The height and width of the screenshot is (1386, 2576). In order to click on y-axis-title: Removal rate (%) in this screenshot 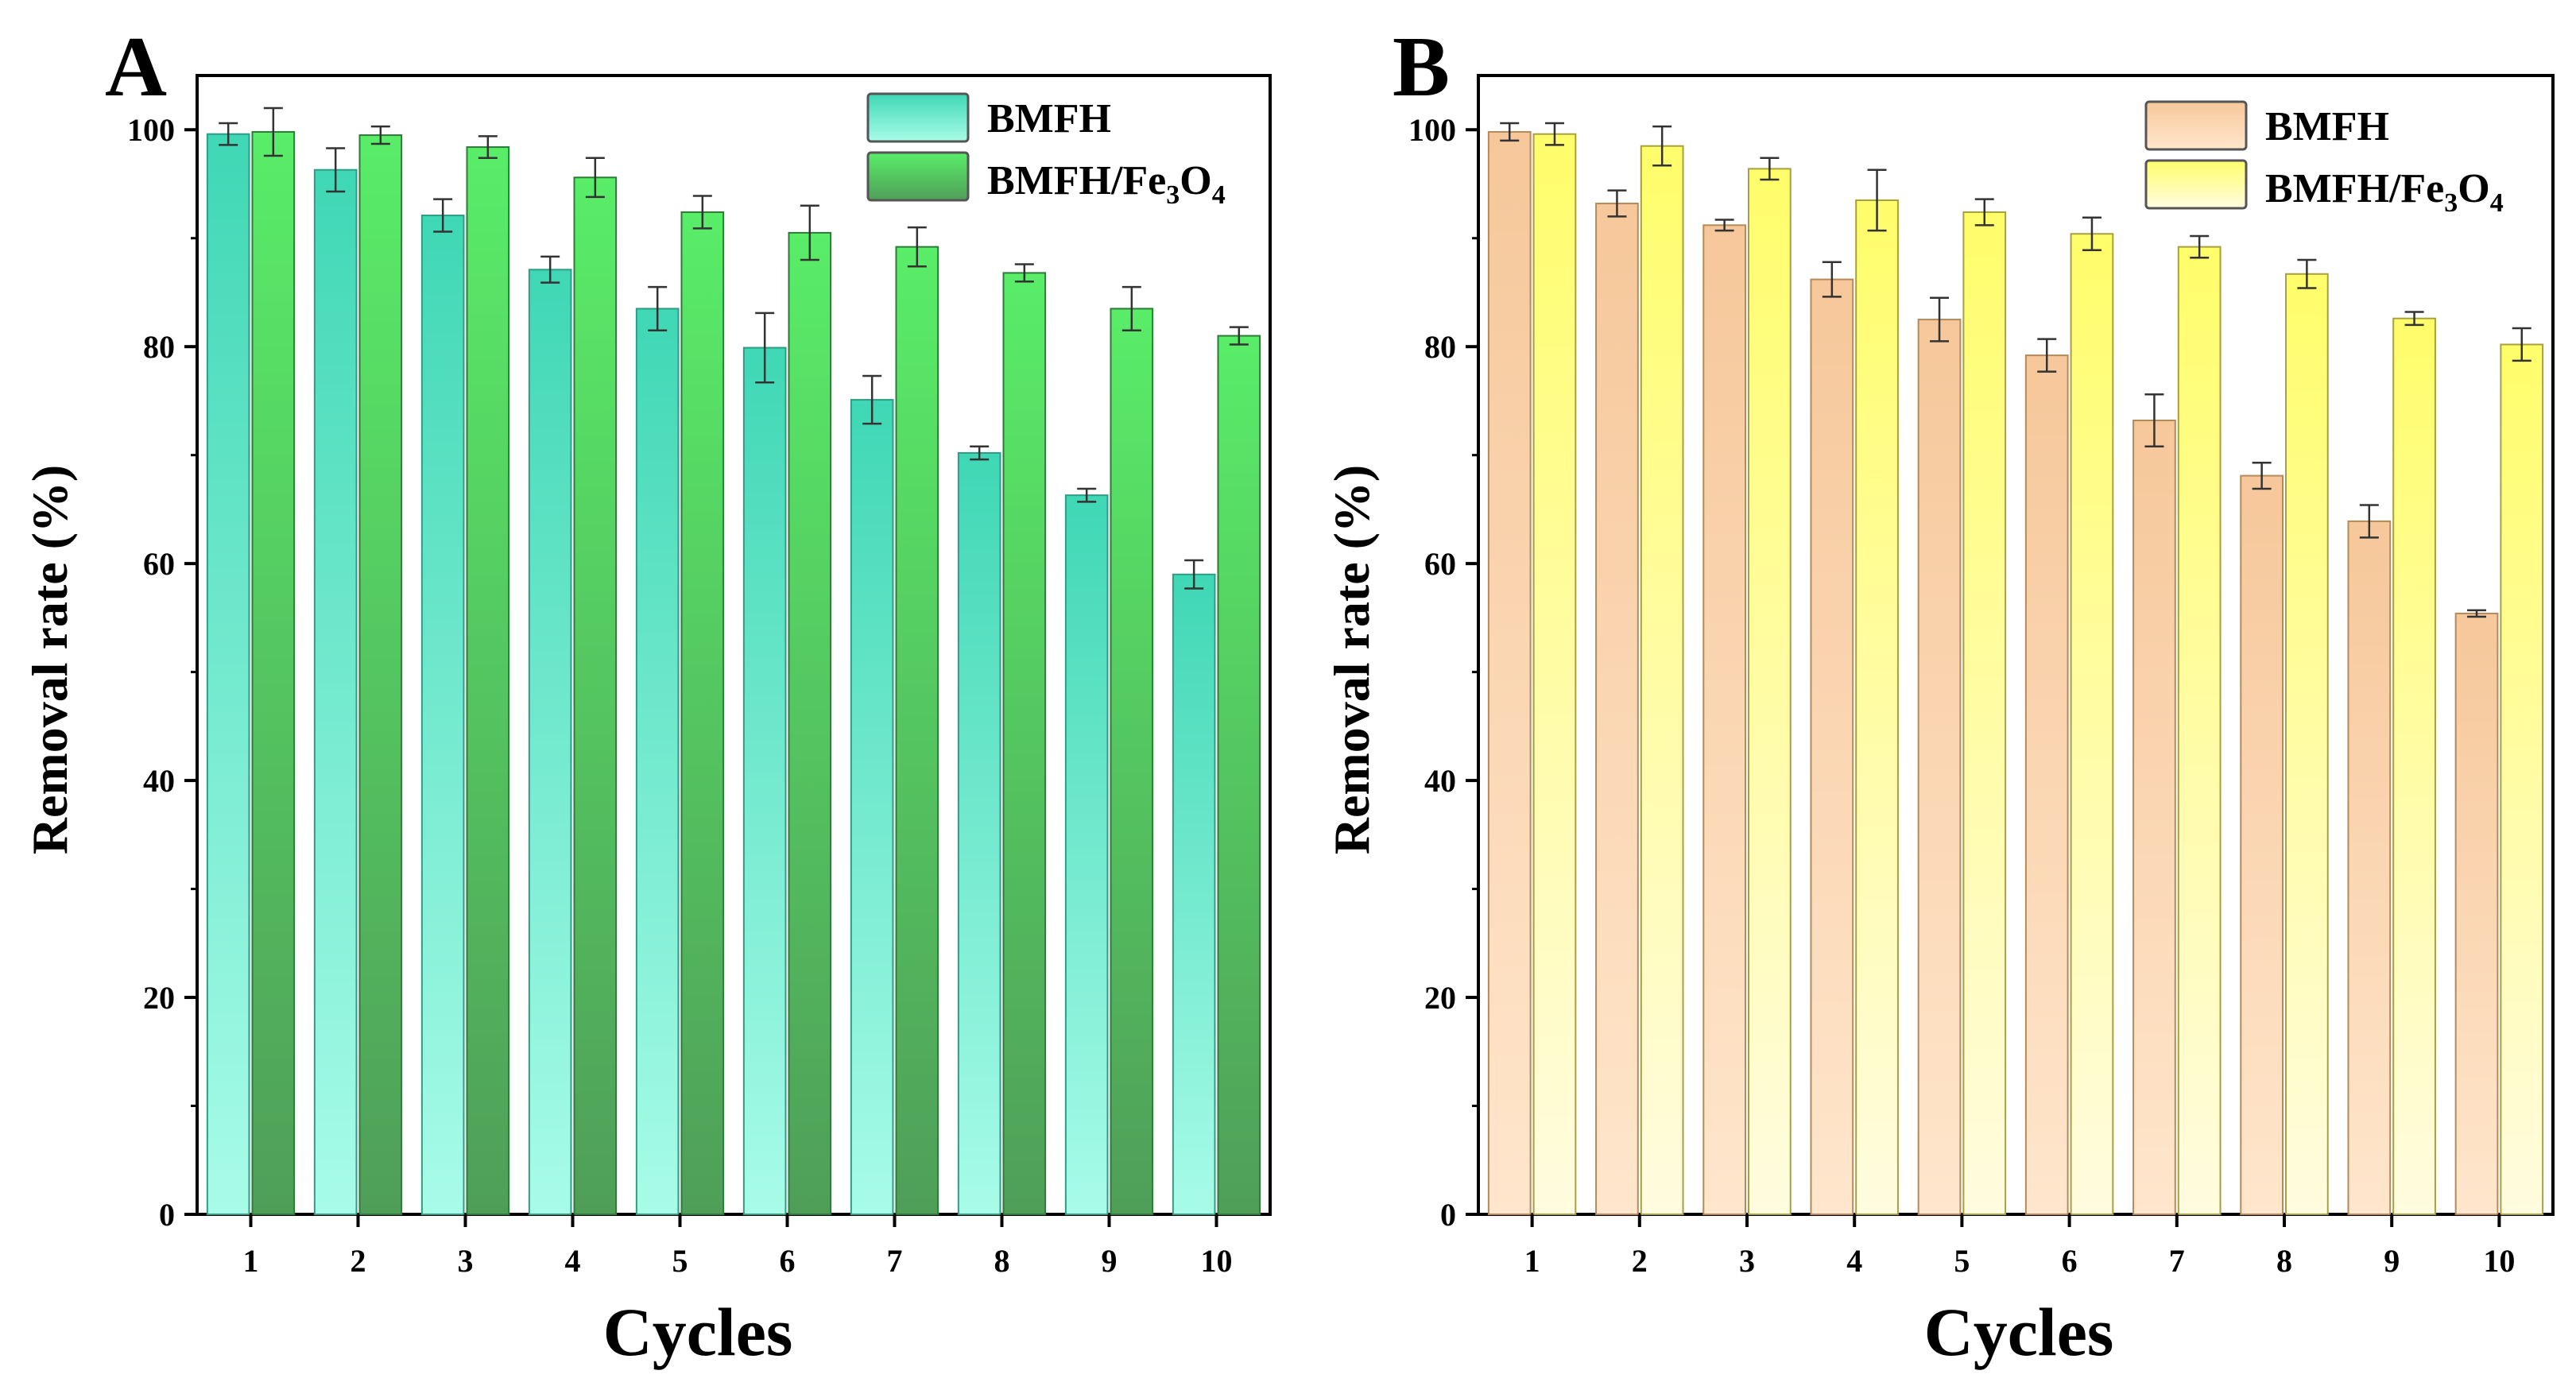, I will do `click(49, 659)`.